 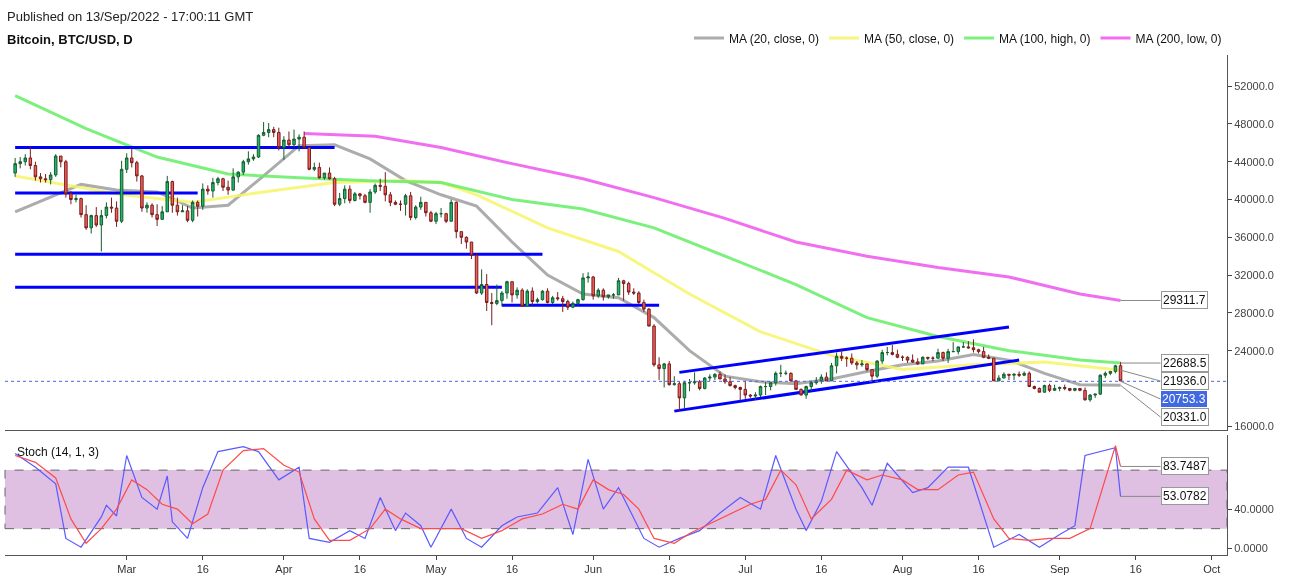 I want to click on y-tick-label: 16000.0, so click(x=1254, y=426).